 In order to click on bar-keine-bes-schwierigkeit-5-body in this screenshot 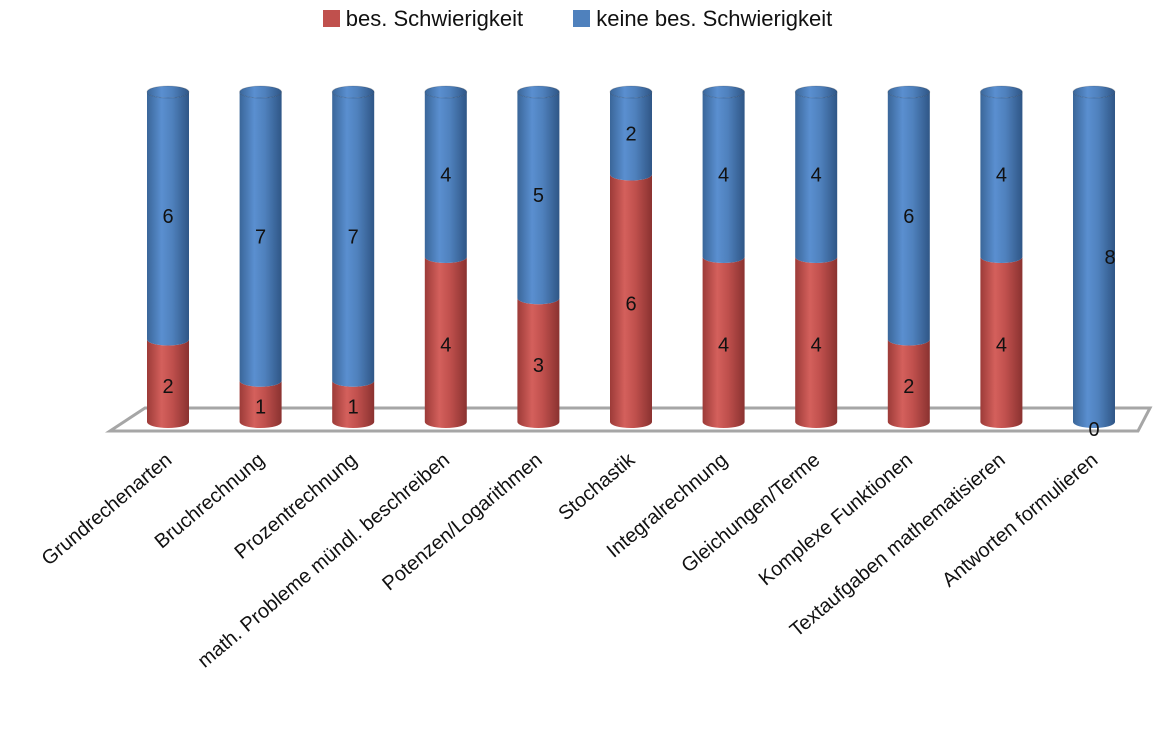, I will do `click(538, 198)`.